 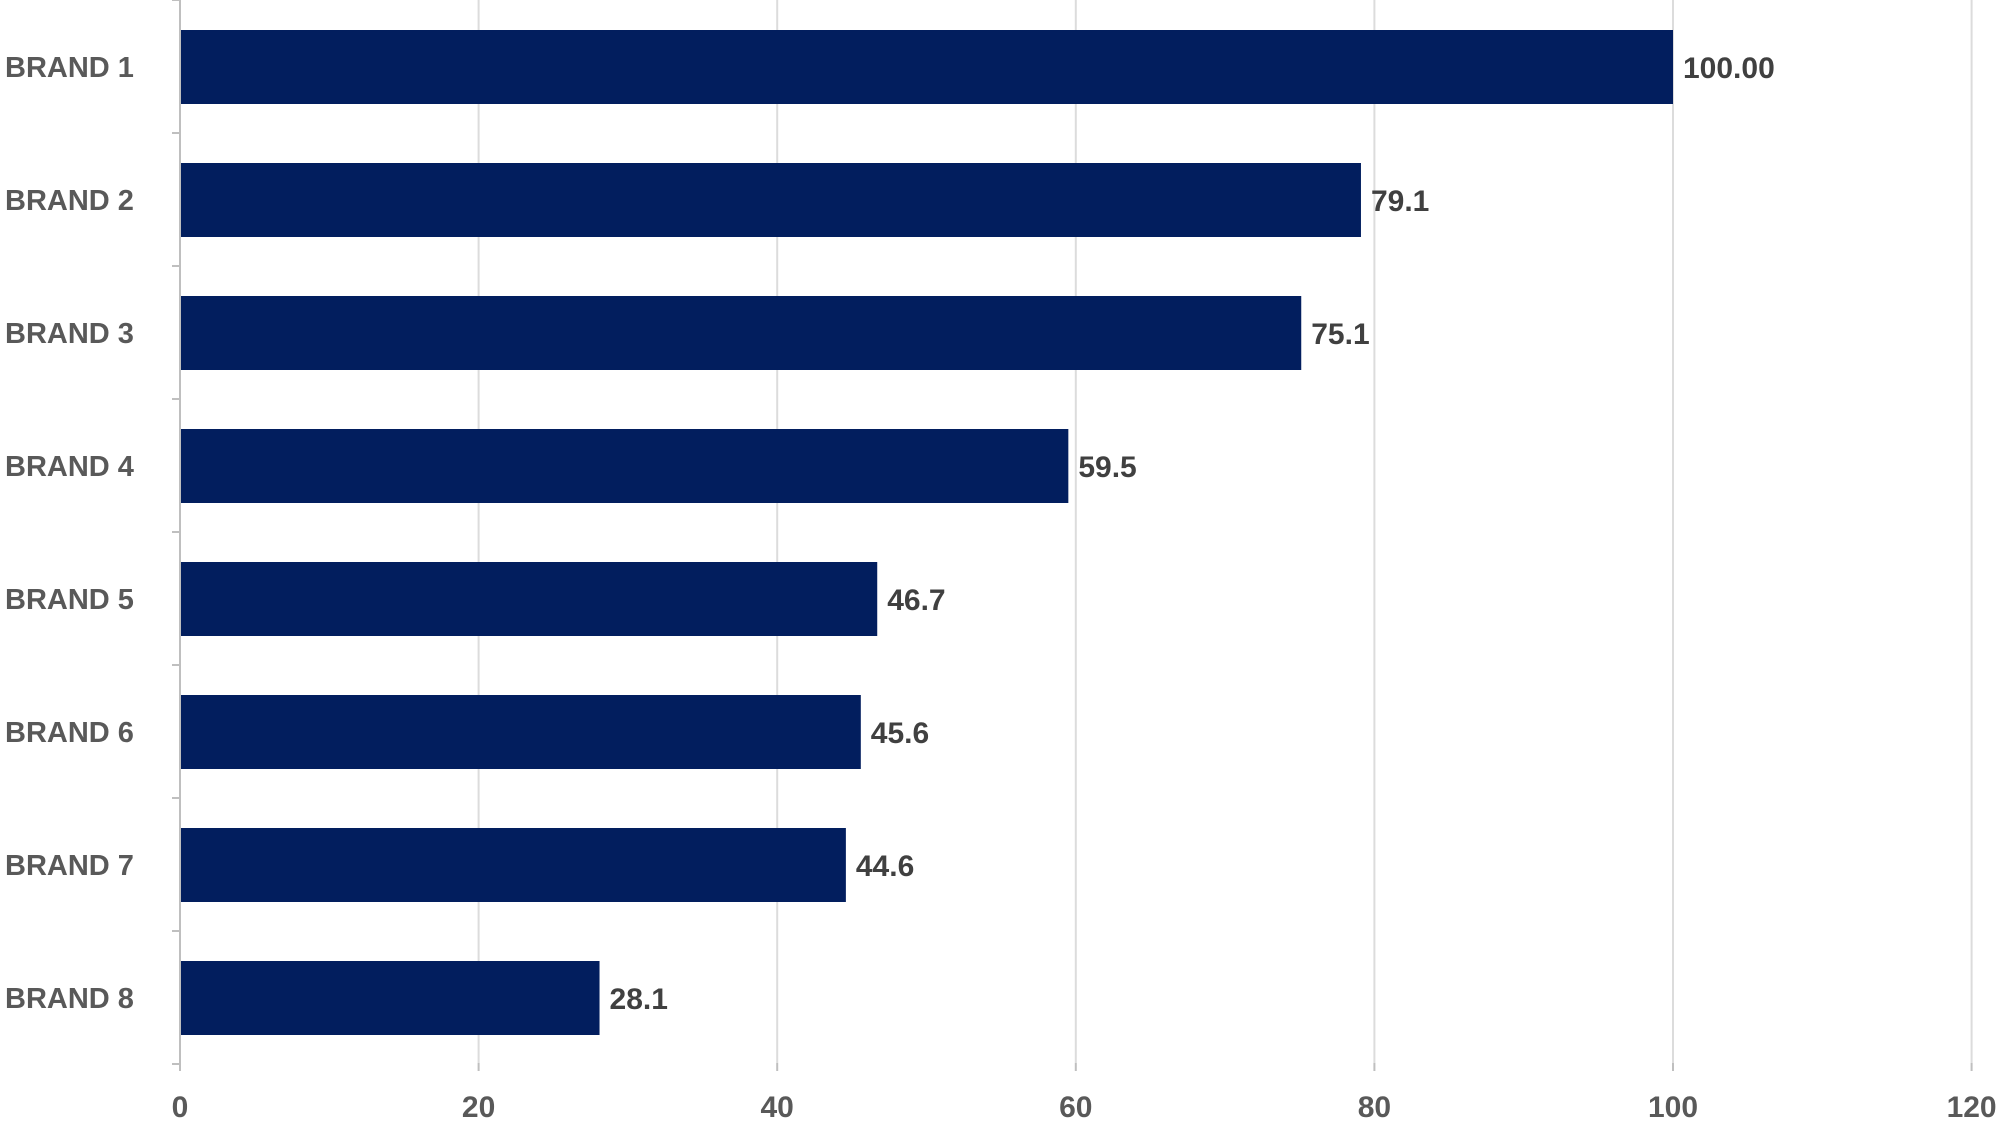 I want to click on x-tick-label: 40, so click(x=777, y=1107).